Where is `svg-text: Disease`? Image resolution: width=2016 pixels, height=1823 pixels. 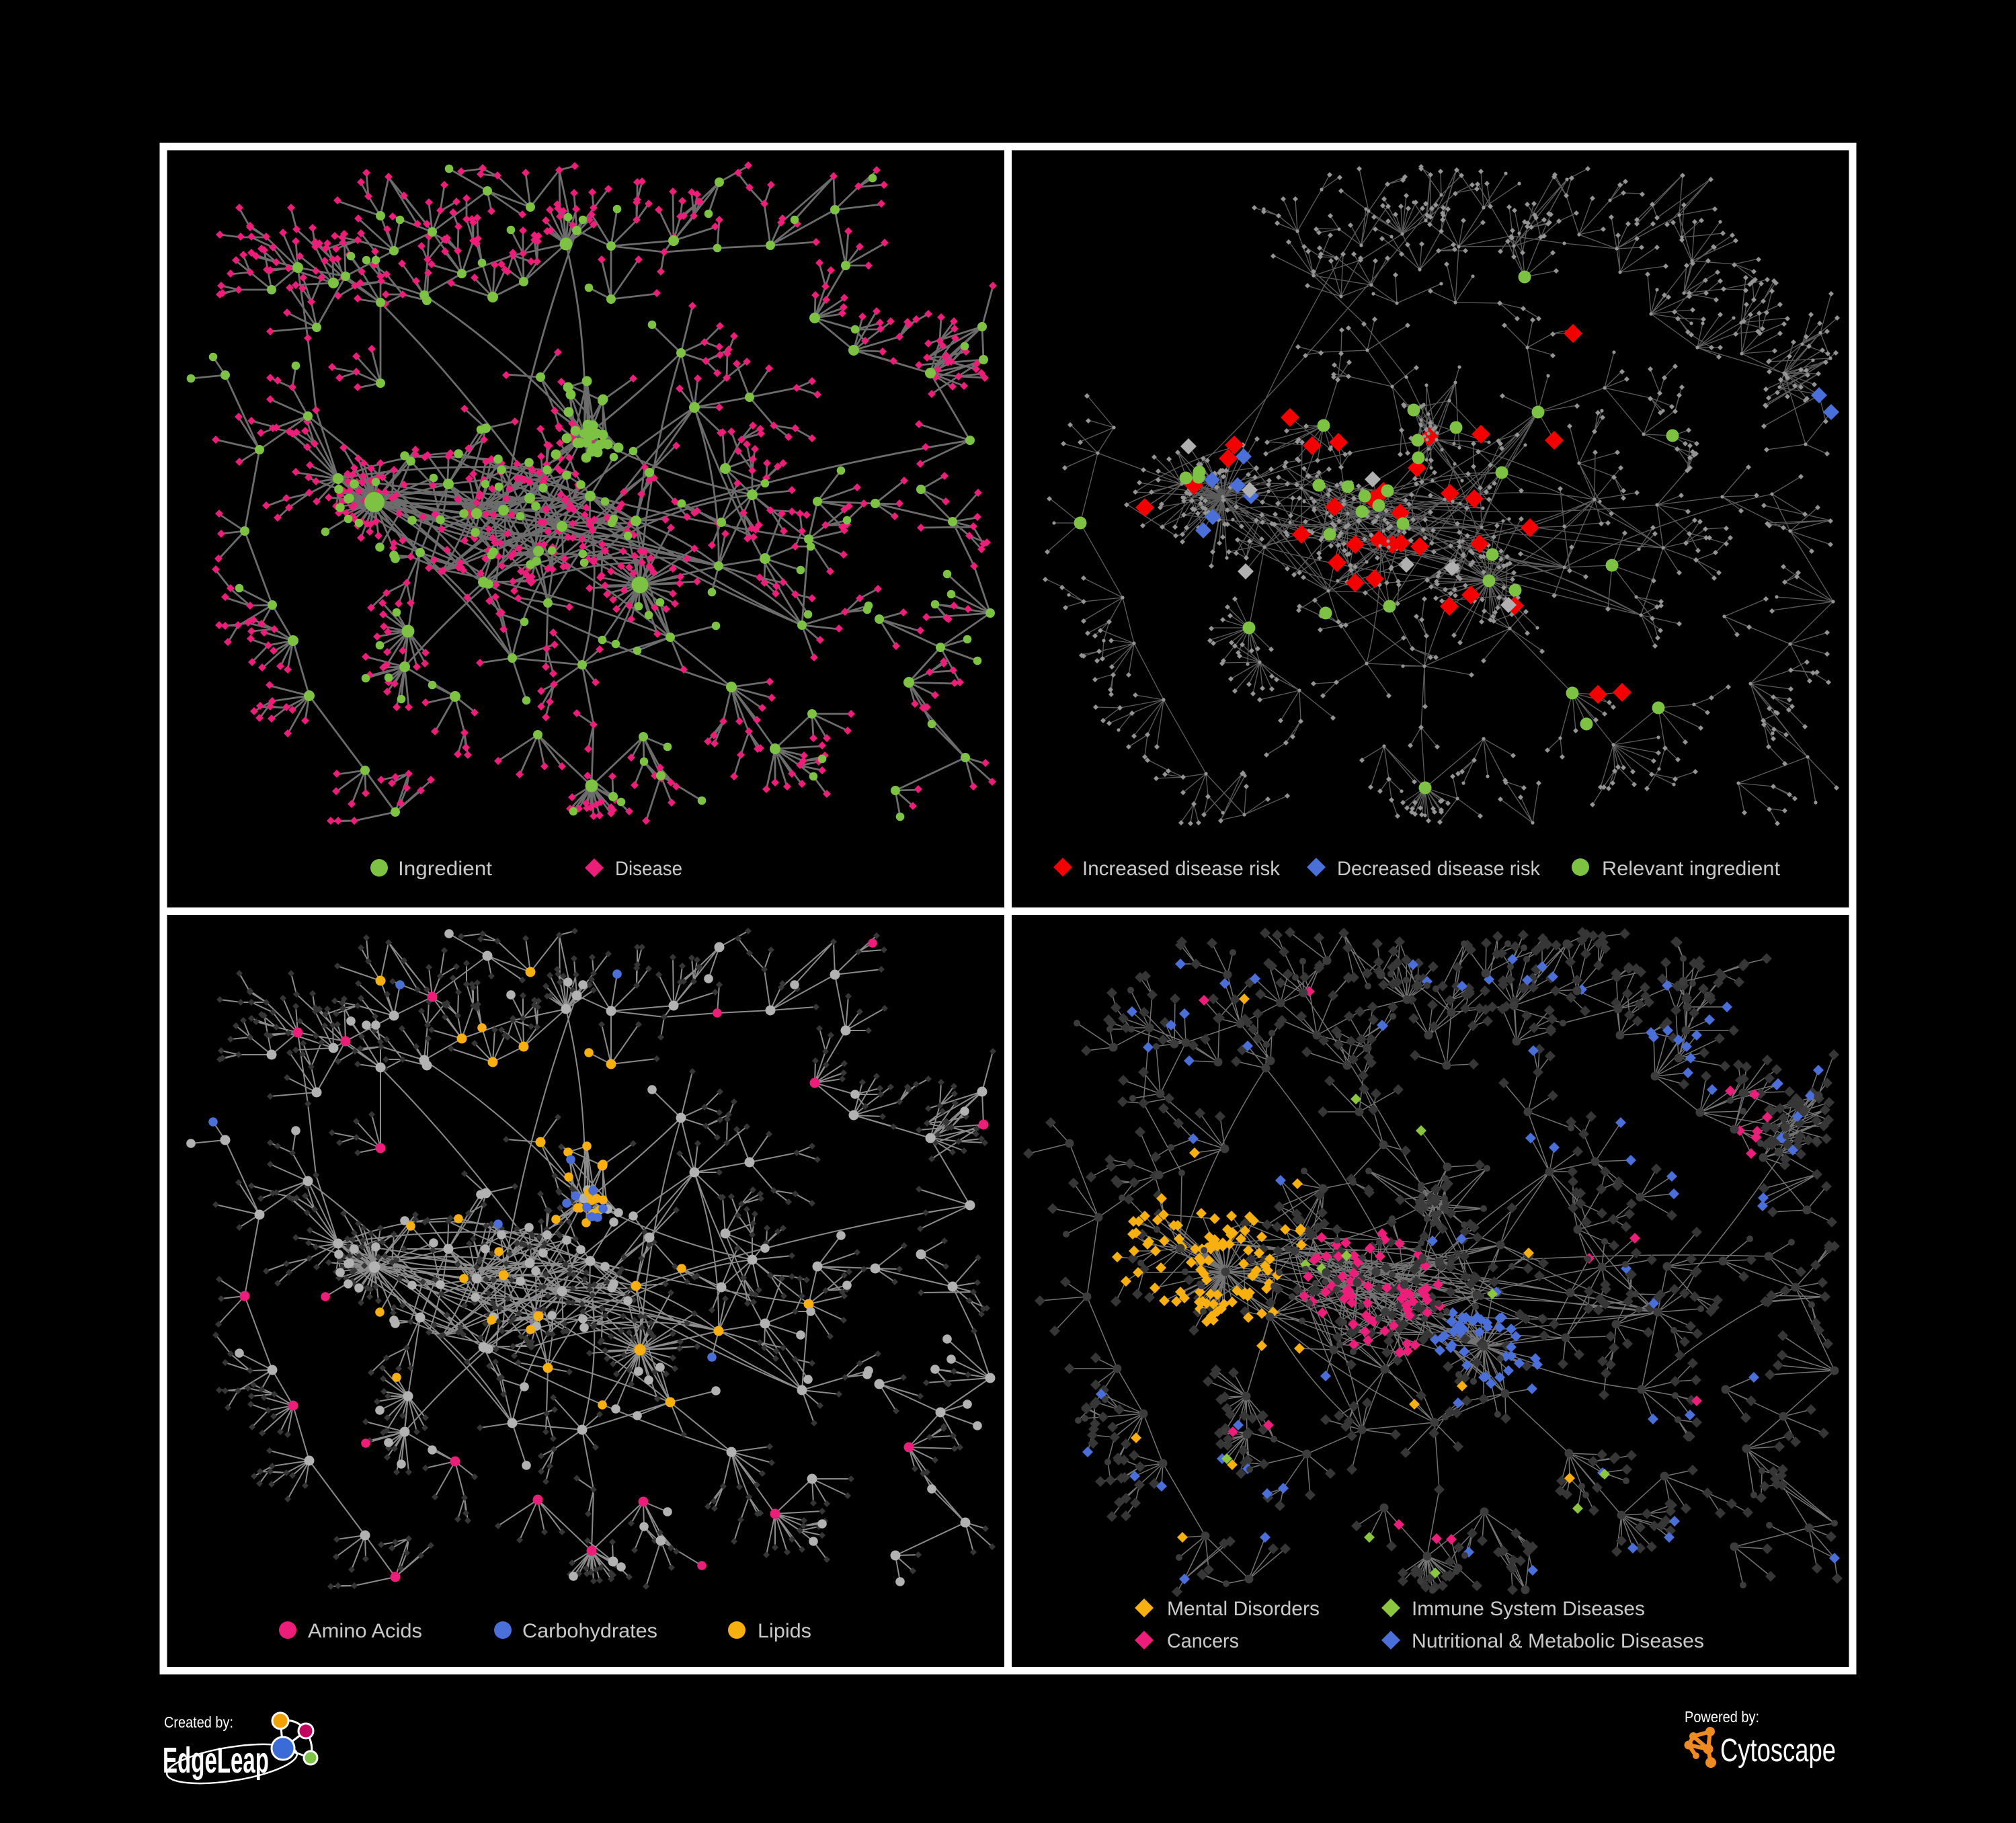
svg-text: Disease is located at coordinates (648, 869).